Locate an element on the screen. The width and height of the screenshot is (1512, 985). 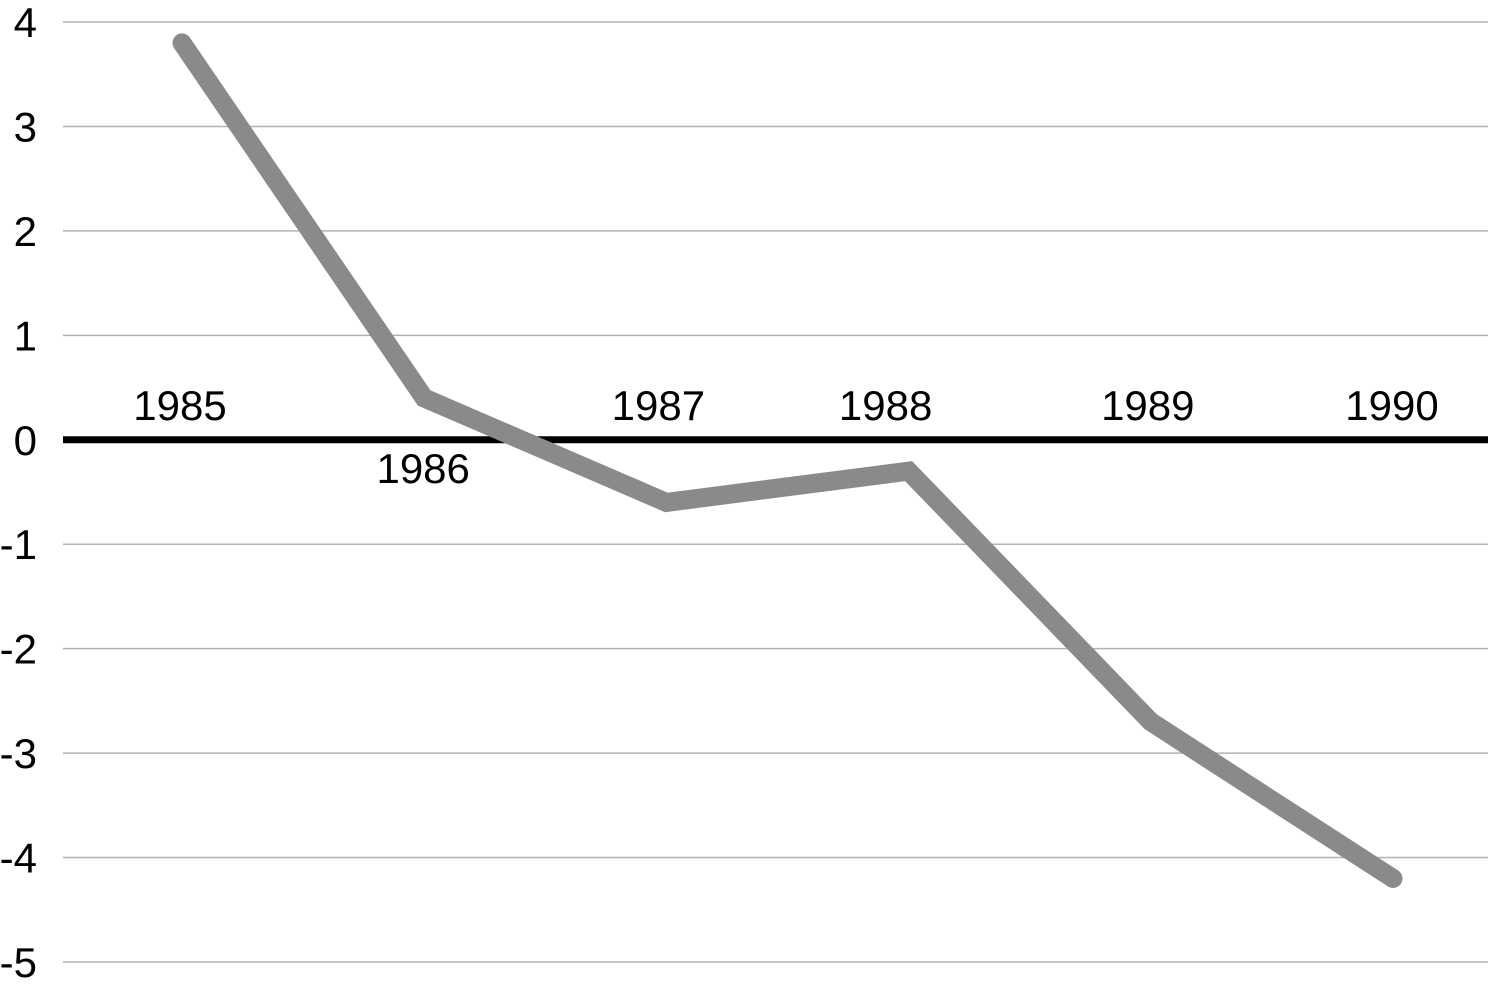
y-tick-label: -3 is located at coordinates (18, 753).